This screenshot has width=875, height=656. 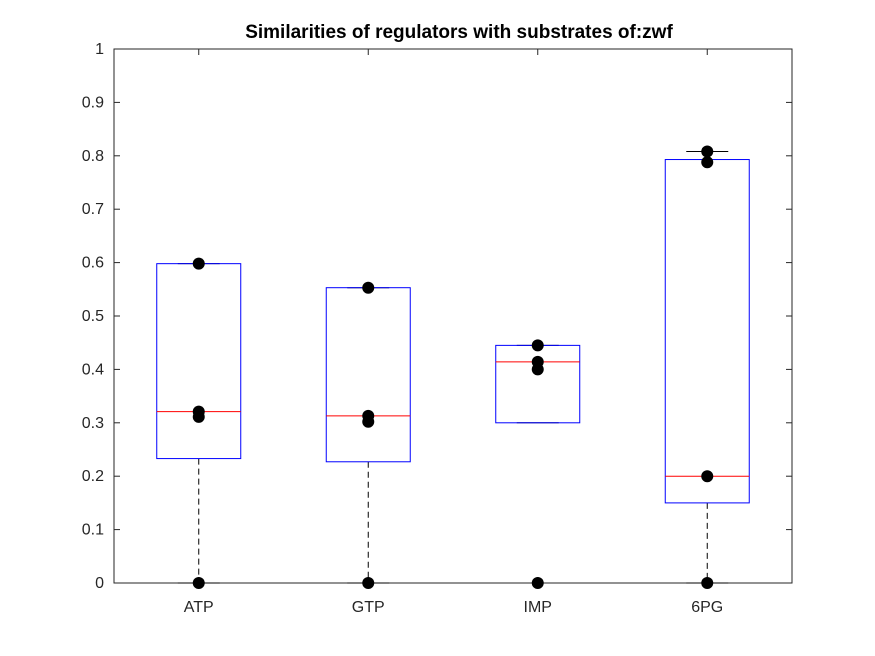 I want to click on y-tick-label: 0.5, so click(x=93, y=316).